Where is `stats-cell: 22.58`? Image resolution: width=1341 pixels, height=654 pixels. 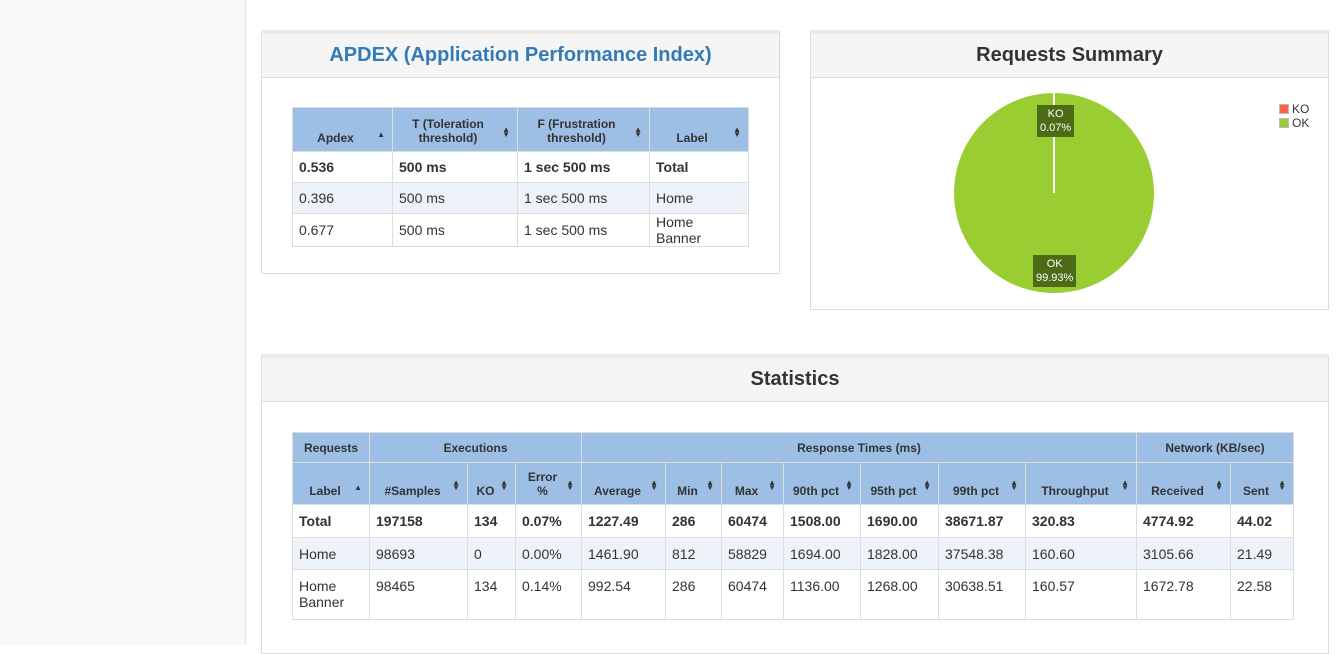
stats-cell: 22.58 is located at coordinates (1262, 595).